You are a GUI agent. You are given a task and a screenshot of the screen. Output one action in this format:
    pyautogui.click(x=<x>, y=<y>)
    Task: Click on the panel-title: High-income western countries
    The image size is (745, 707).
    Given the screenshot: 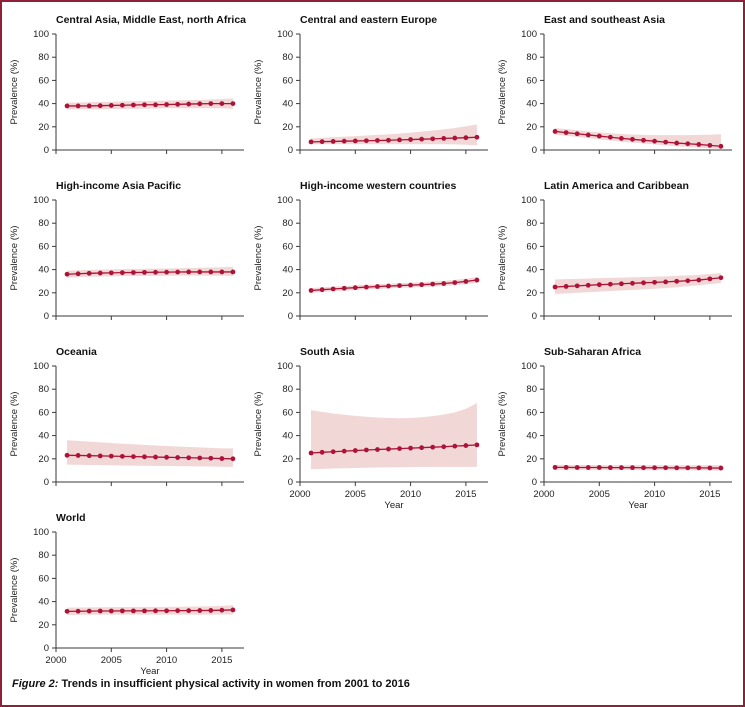 What is the action you would take?
    pyautogui.click(x=378, y=186)
    